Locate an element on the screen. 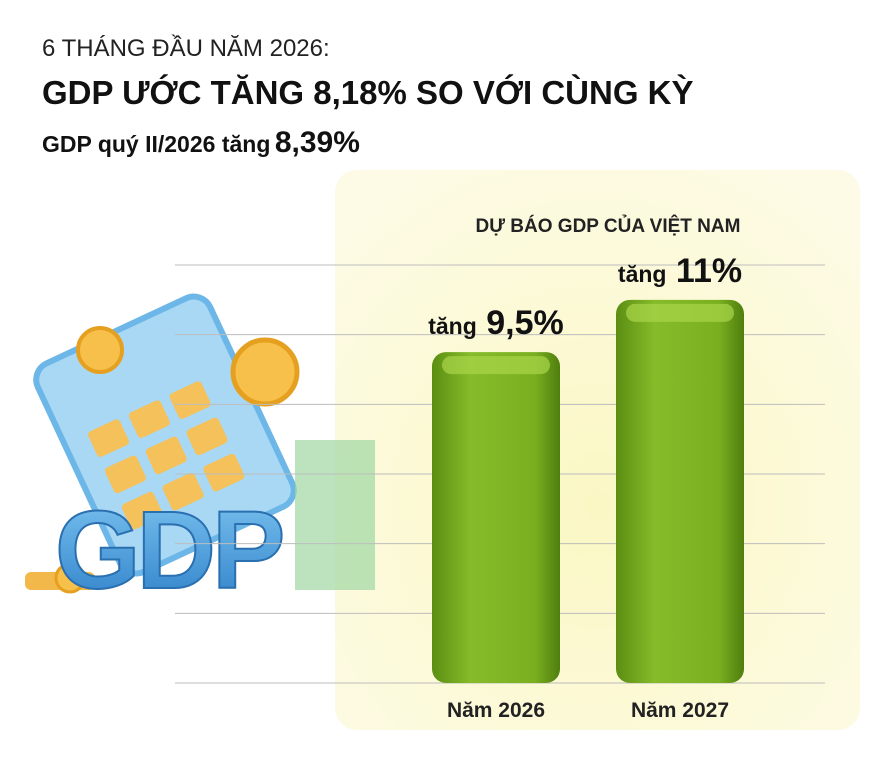 The image size is (883, 759). value-label: tăng 9,5% is located at coordinates (496, 323).